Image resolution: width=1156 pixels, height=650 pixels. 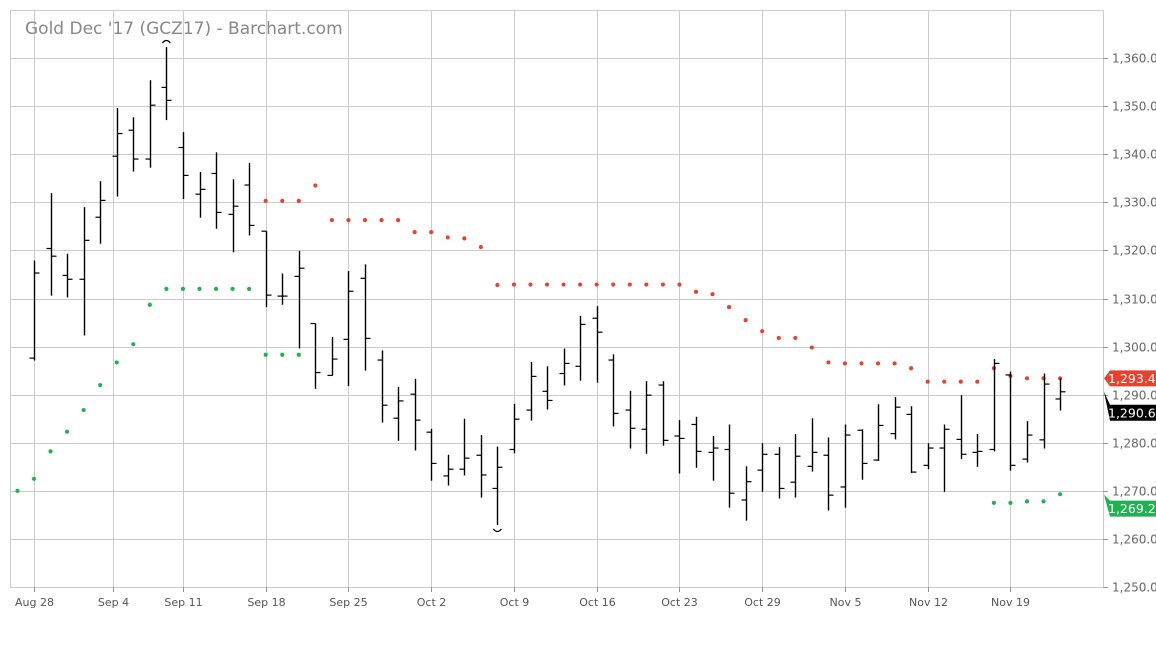 I want to click on price-tag-label: 1,269.2, so click(x=1132, y=508).